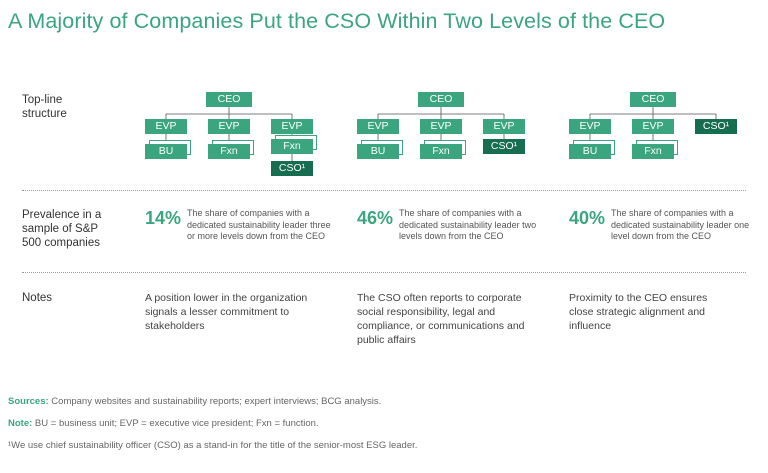 The height and width of the screenshot is (473, 768). Describe the element at coordinates (163, 218) in the screenshot. I see `prevalence-percent: 14%` at that location.